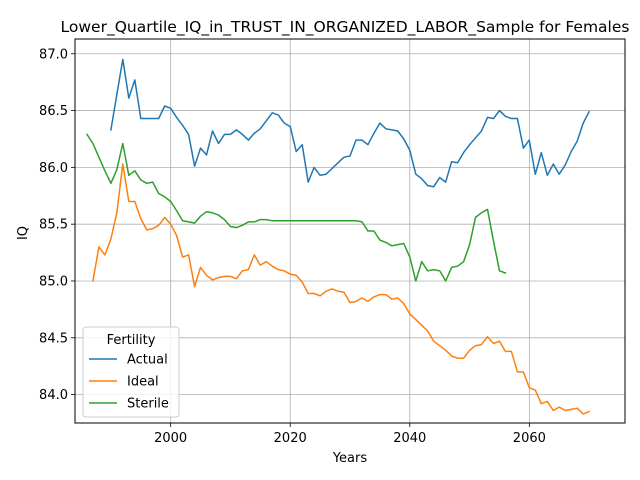  I want to click on legend-label-sterile: Sterile, so click(148, 404).